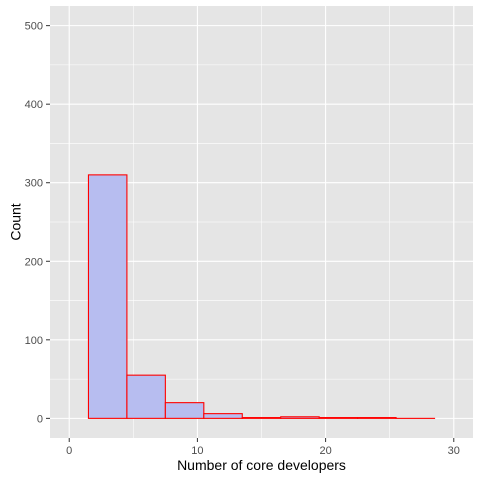 The image size is (480, 480). Describe the element at coordinates (37, 223) in the screenshot. I see `y-axis-ticks: 0 100 200 300 400 500` at that location.